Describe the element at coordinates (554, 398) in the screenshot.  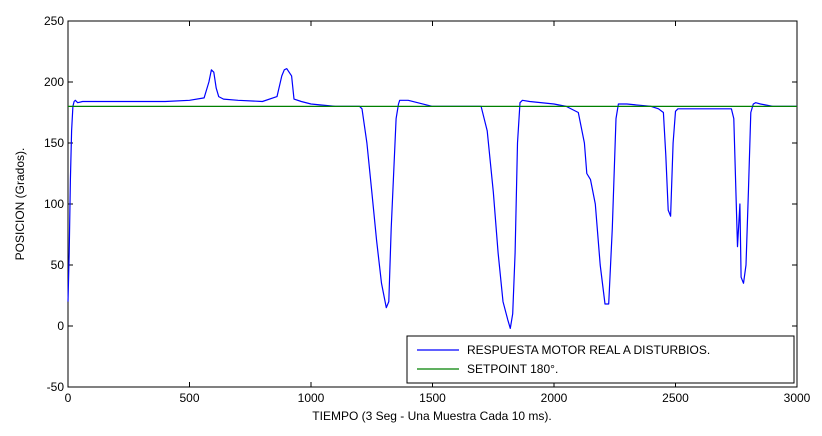
I see `x-tick-label: 2000` at that location.